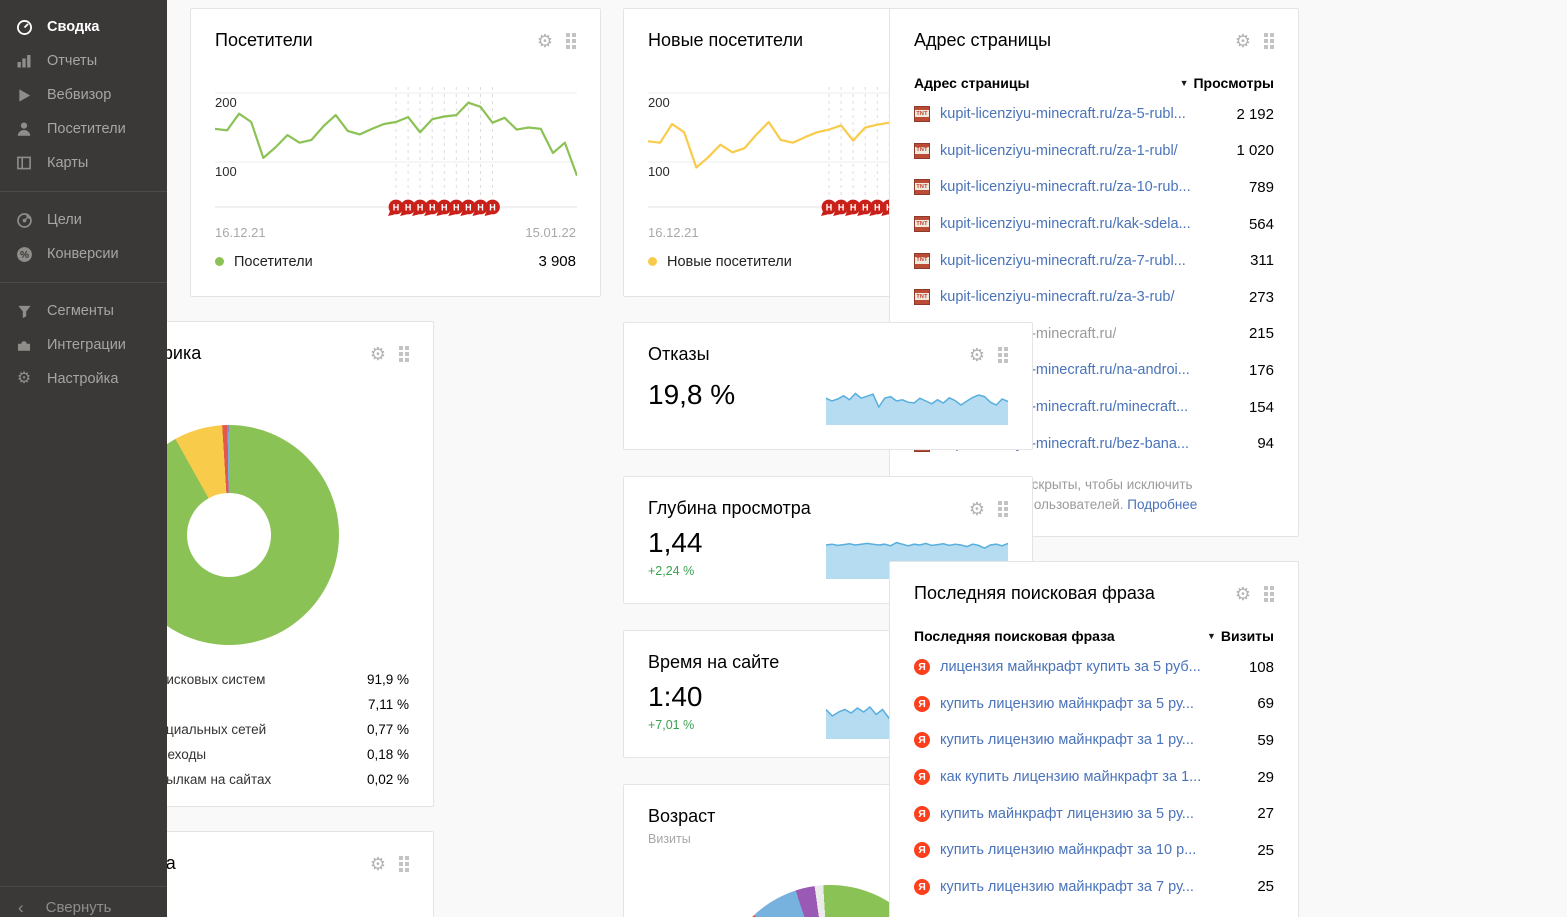  I want to click on page-url-link: kupit-licenziyu-minecraft.ru/za-3-rub/, so click(1057, 297).